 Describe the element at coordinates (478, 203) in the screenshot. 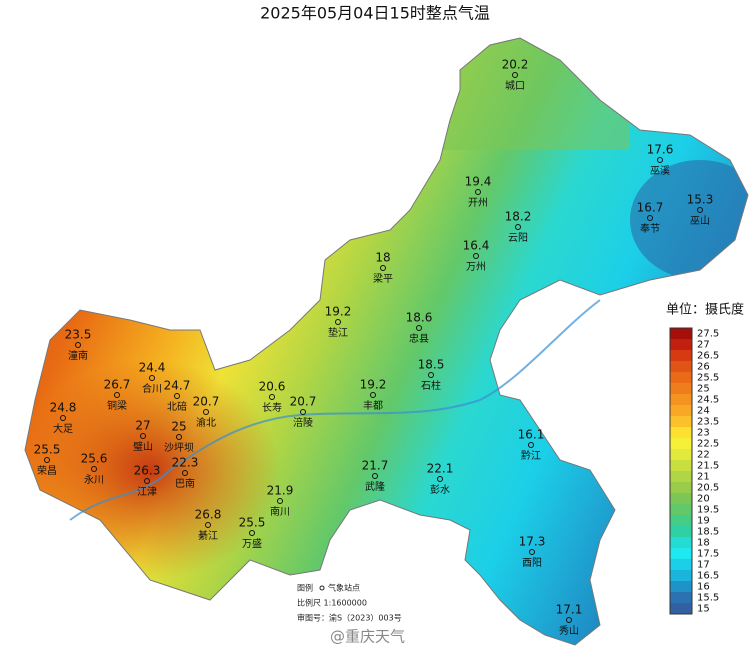

I see `station-name: 开州` at that location.